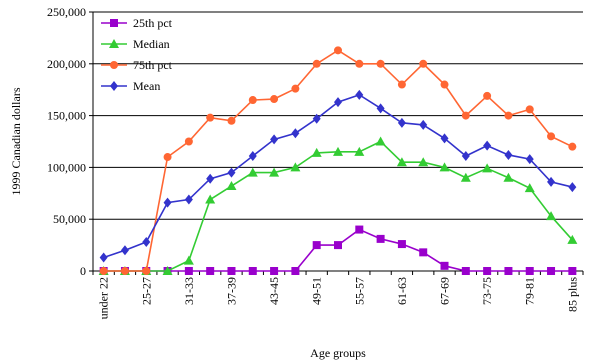  I want to click on y-tick-label: 100,000, so click(66, 167).